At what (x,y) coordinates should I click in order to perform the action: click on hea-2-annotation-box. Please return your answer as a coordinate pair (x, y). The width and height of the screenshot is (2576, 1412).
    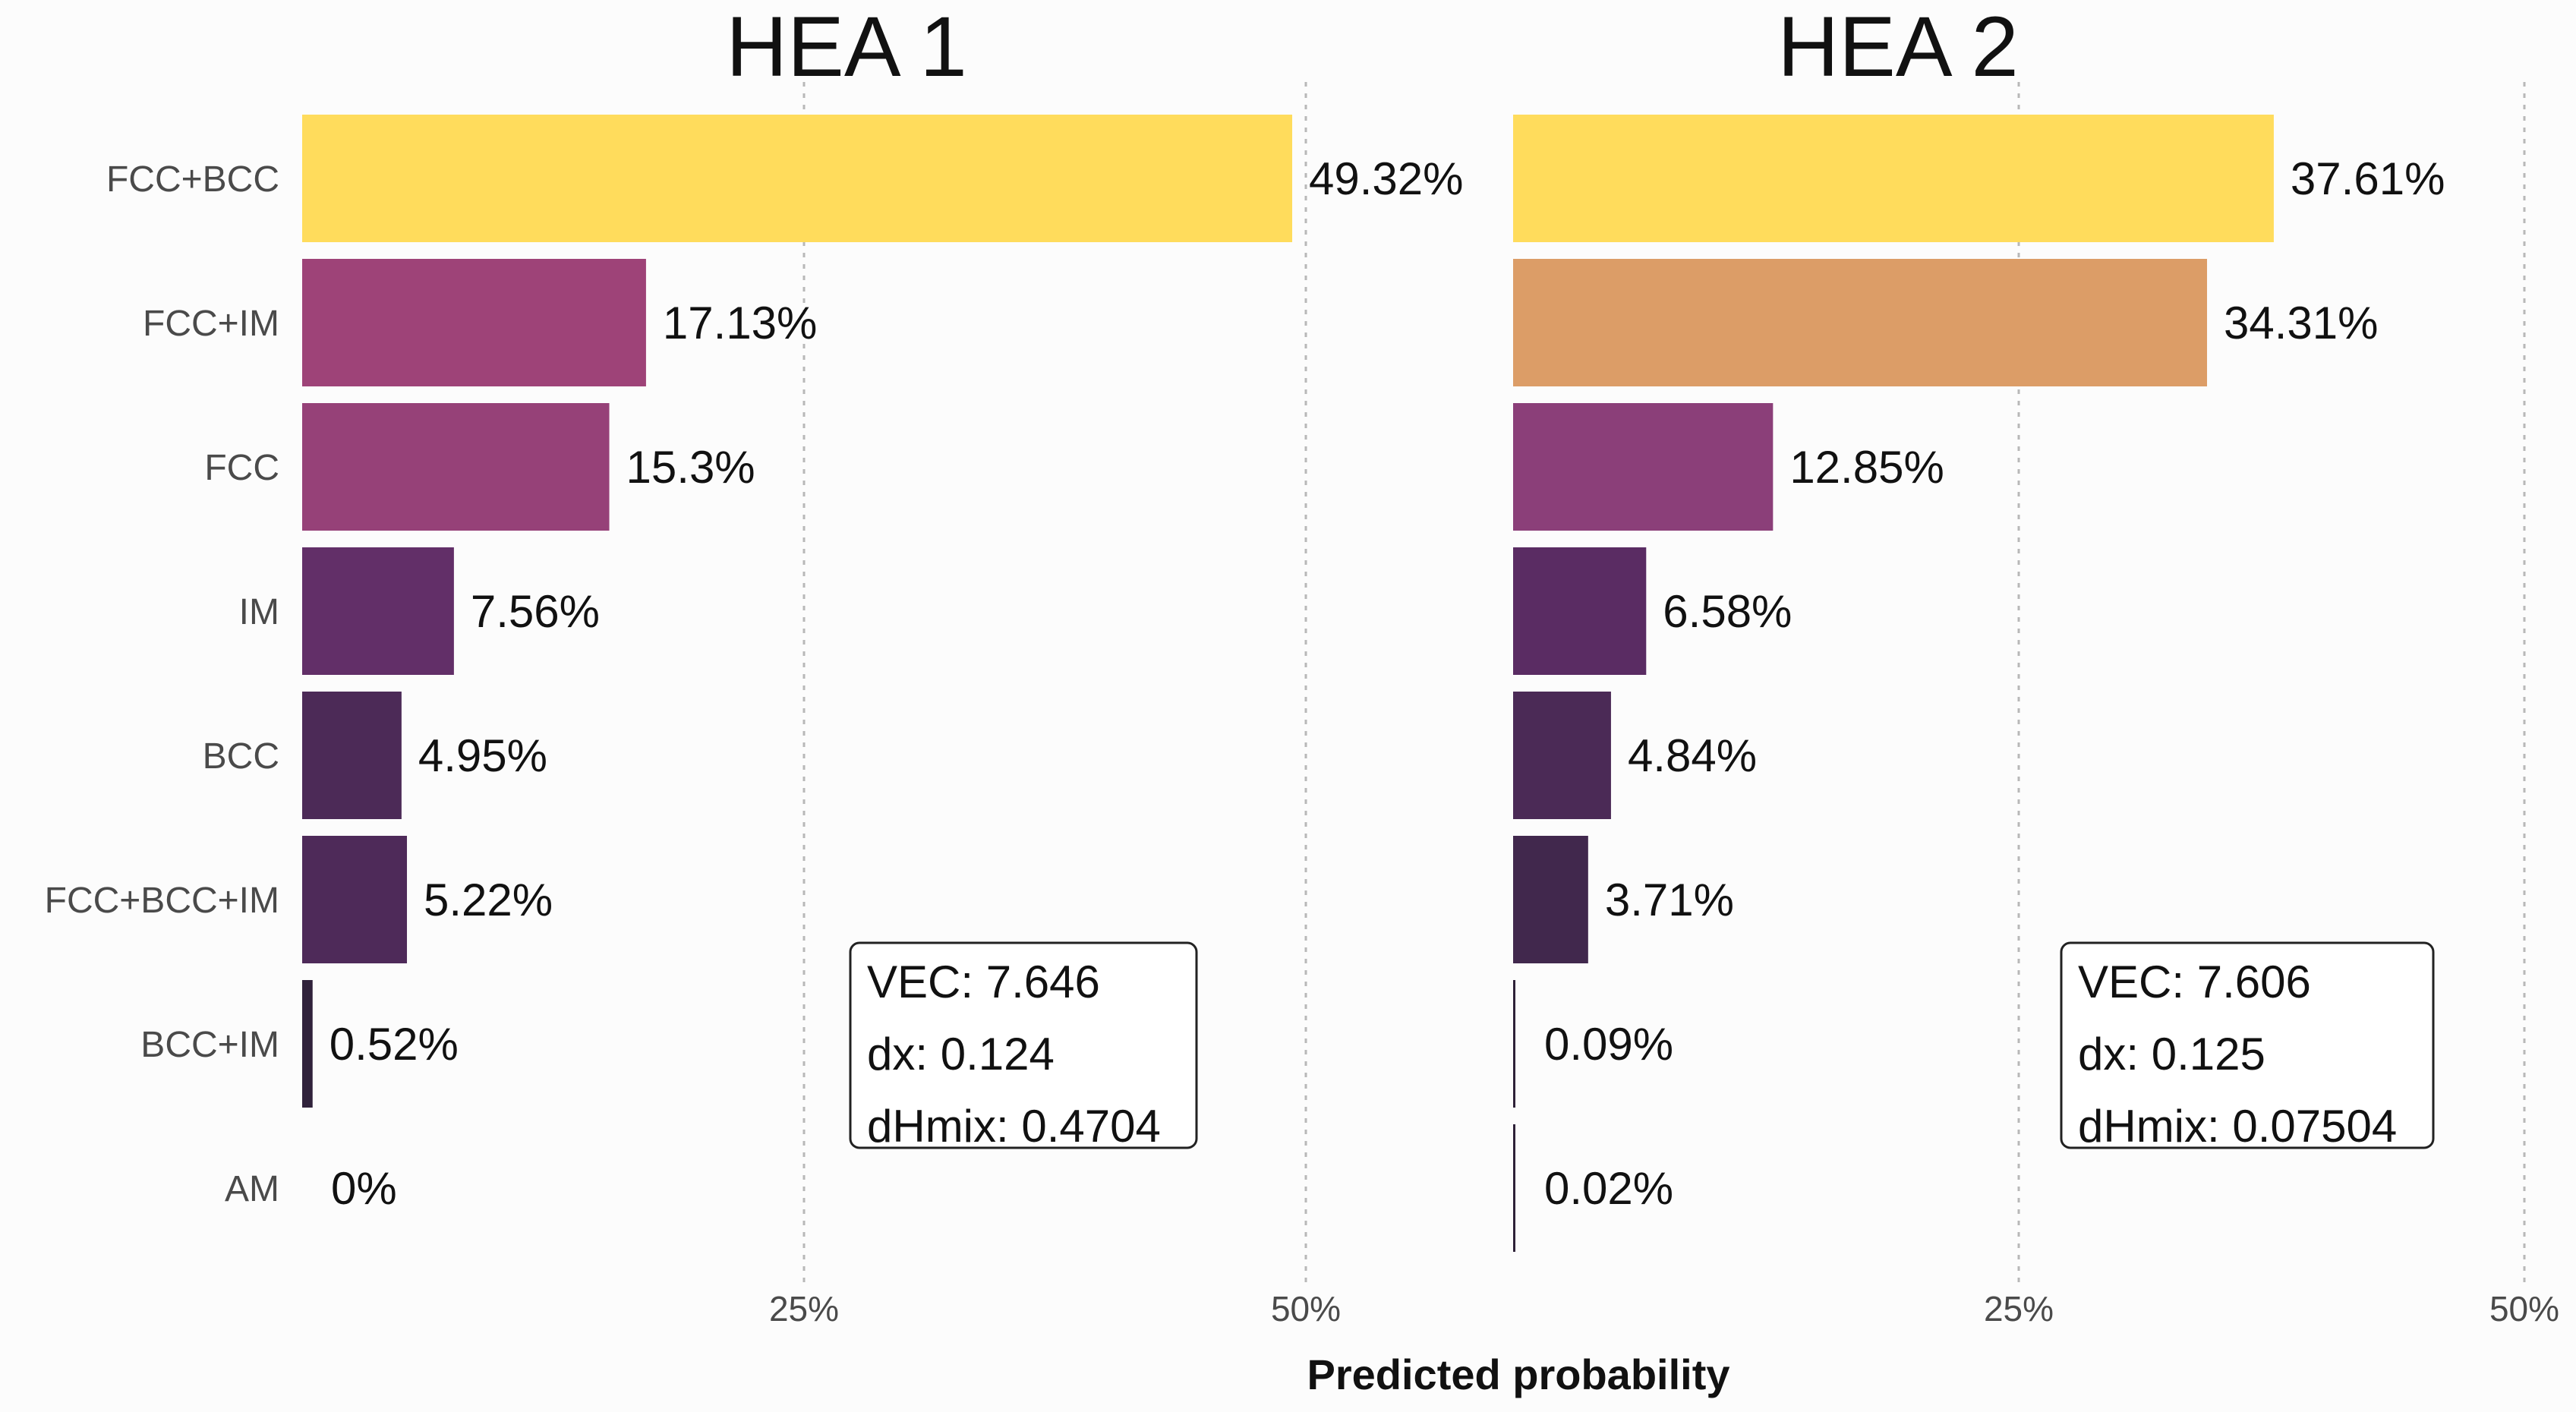
    Looking at the image, I should click on (2247, 1045).